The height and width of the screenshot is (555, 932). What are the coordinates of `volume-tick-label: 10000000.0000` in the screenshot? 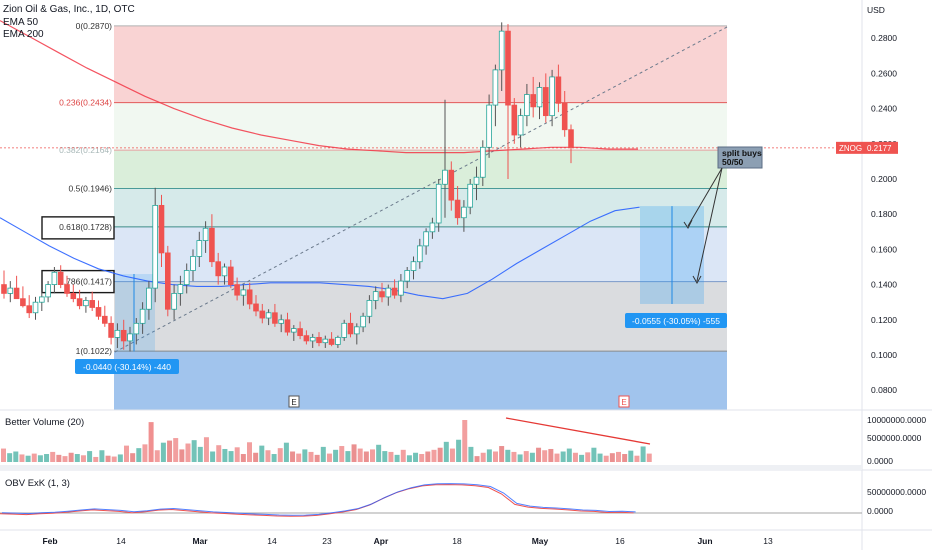 It's located at (896, 420).